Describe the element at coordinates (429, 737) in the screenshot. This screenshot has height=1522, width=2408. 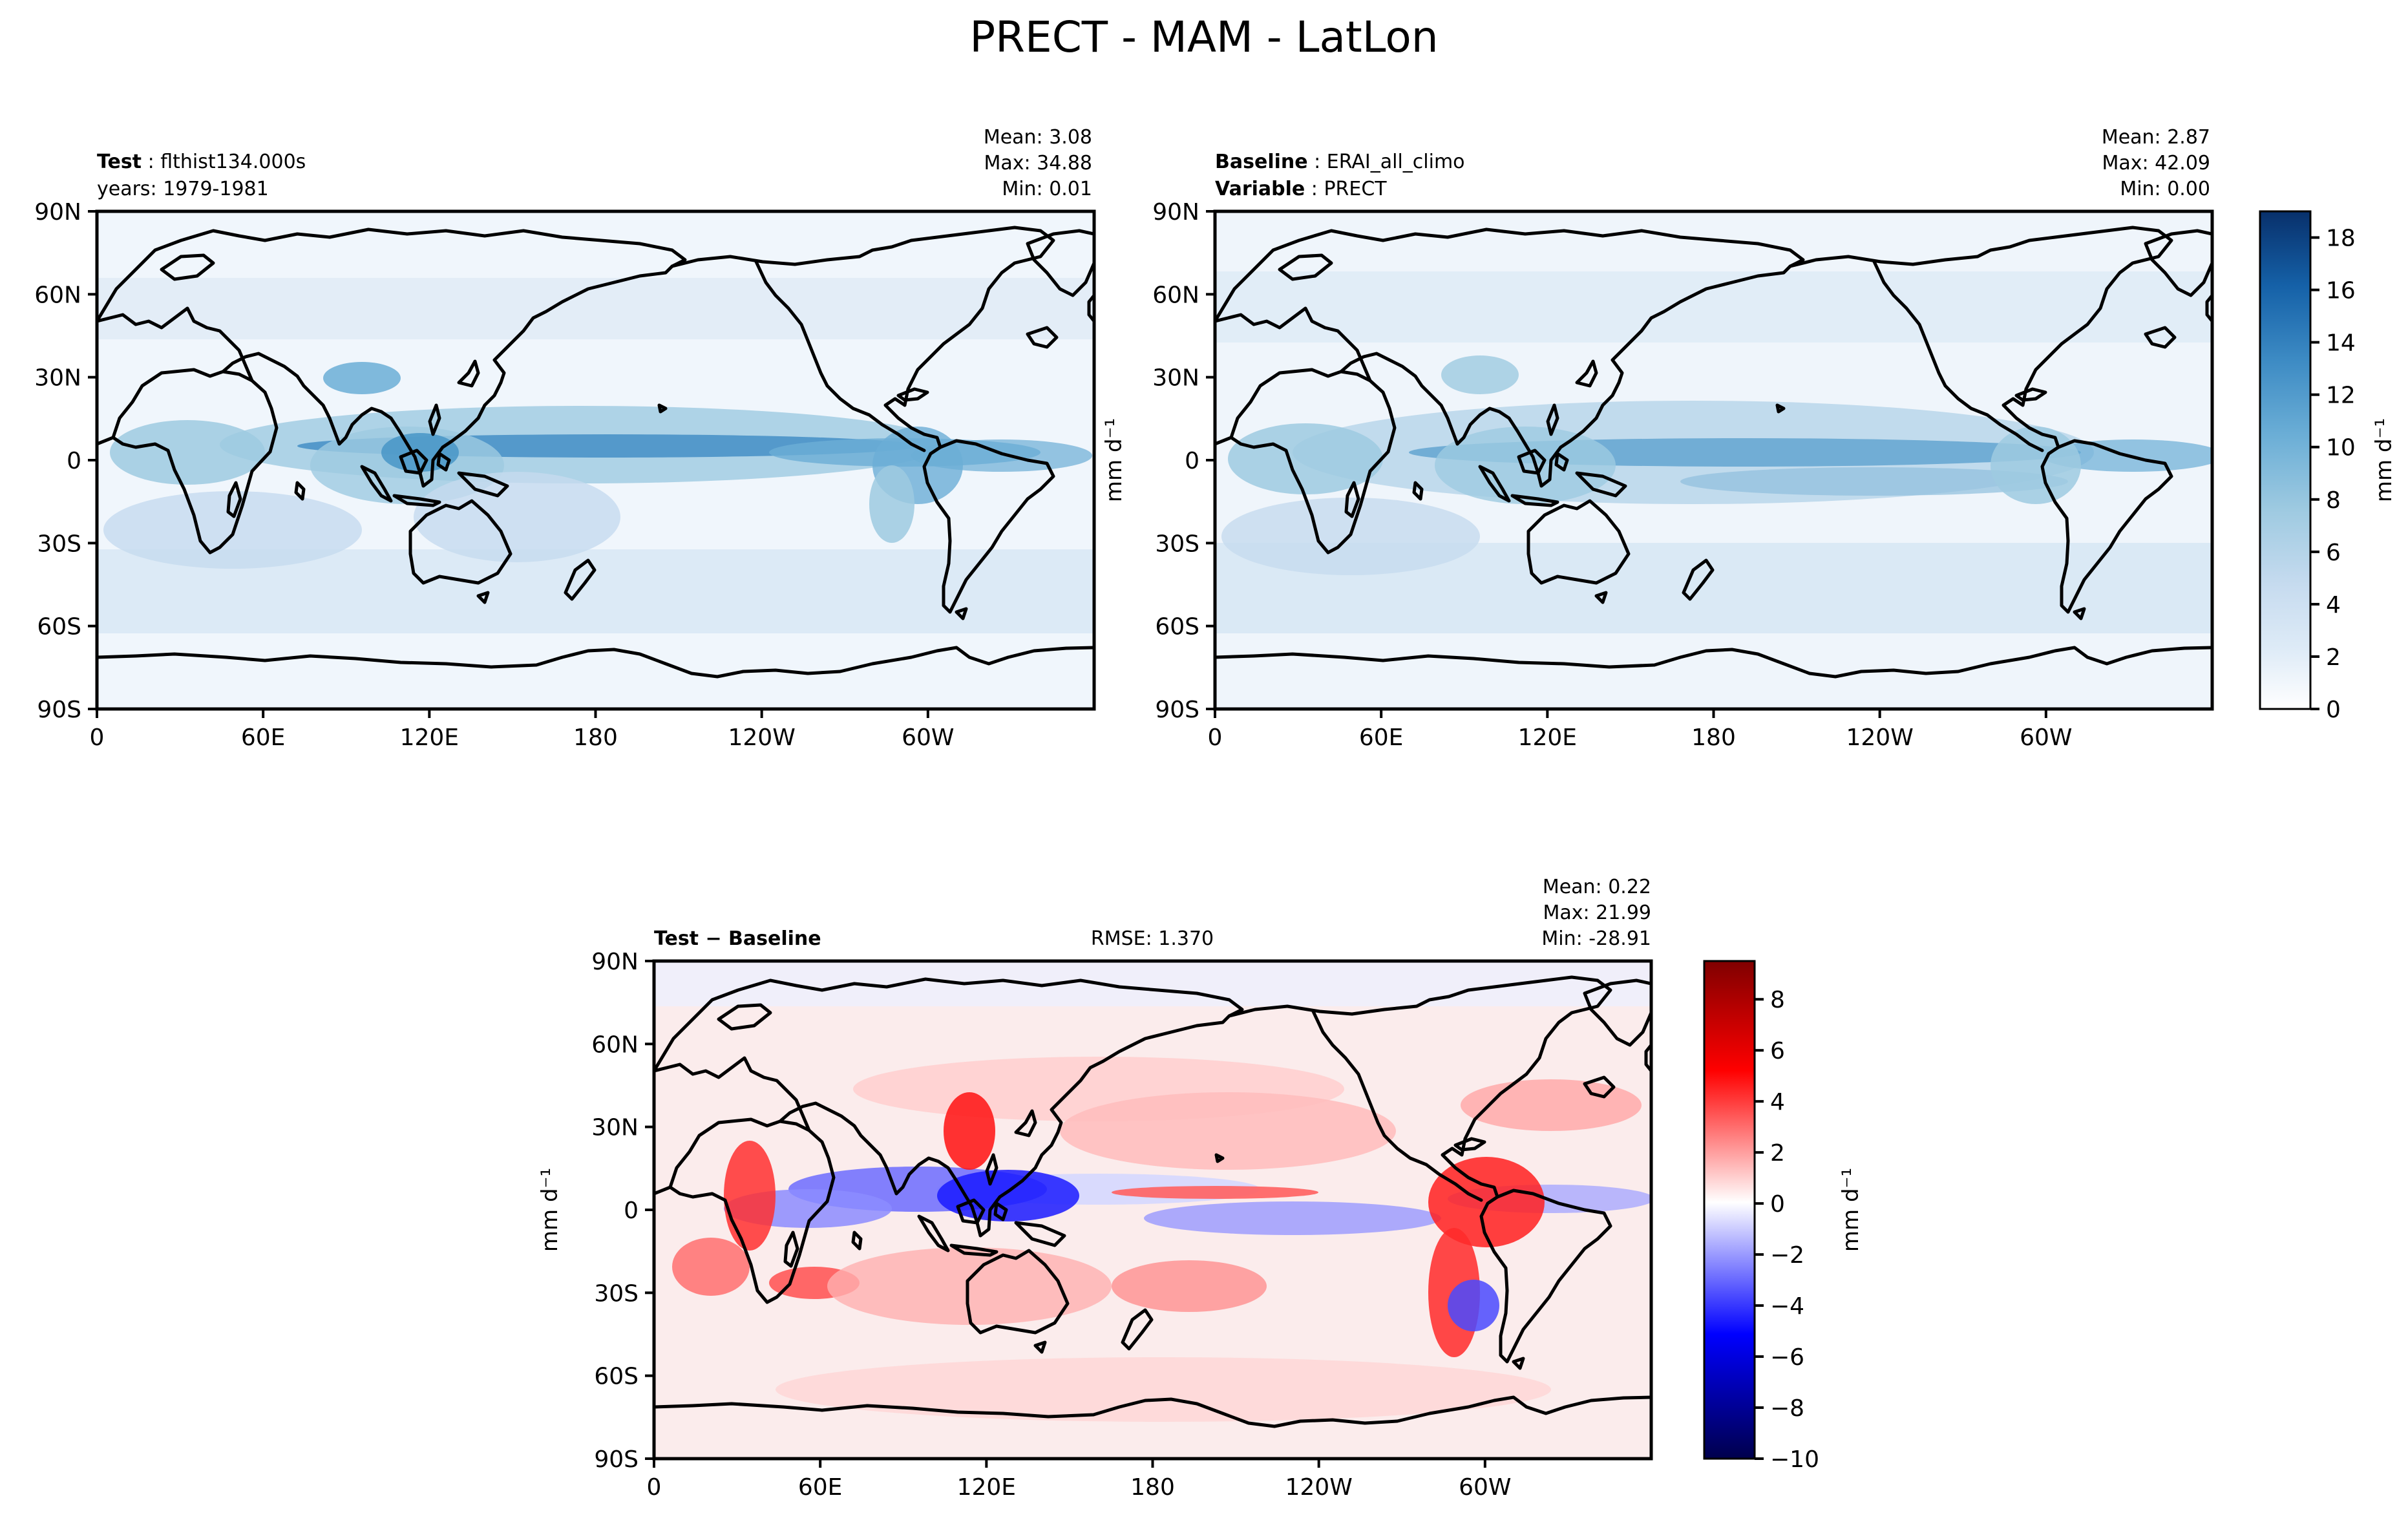
I see `test-xtick-label: 120E` at that location.